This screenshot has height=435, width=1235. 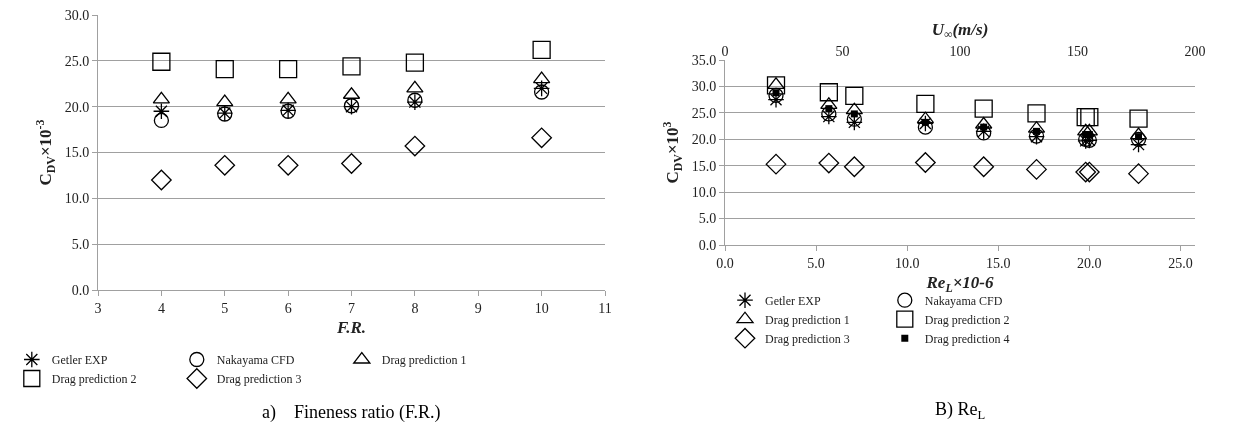 What do you see at coordinates (351, 308) in the screenshot?
I see `x-tick-label: 7` at bounding box center [351, 308].